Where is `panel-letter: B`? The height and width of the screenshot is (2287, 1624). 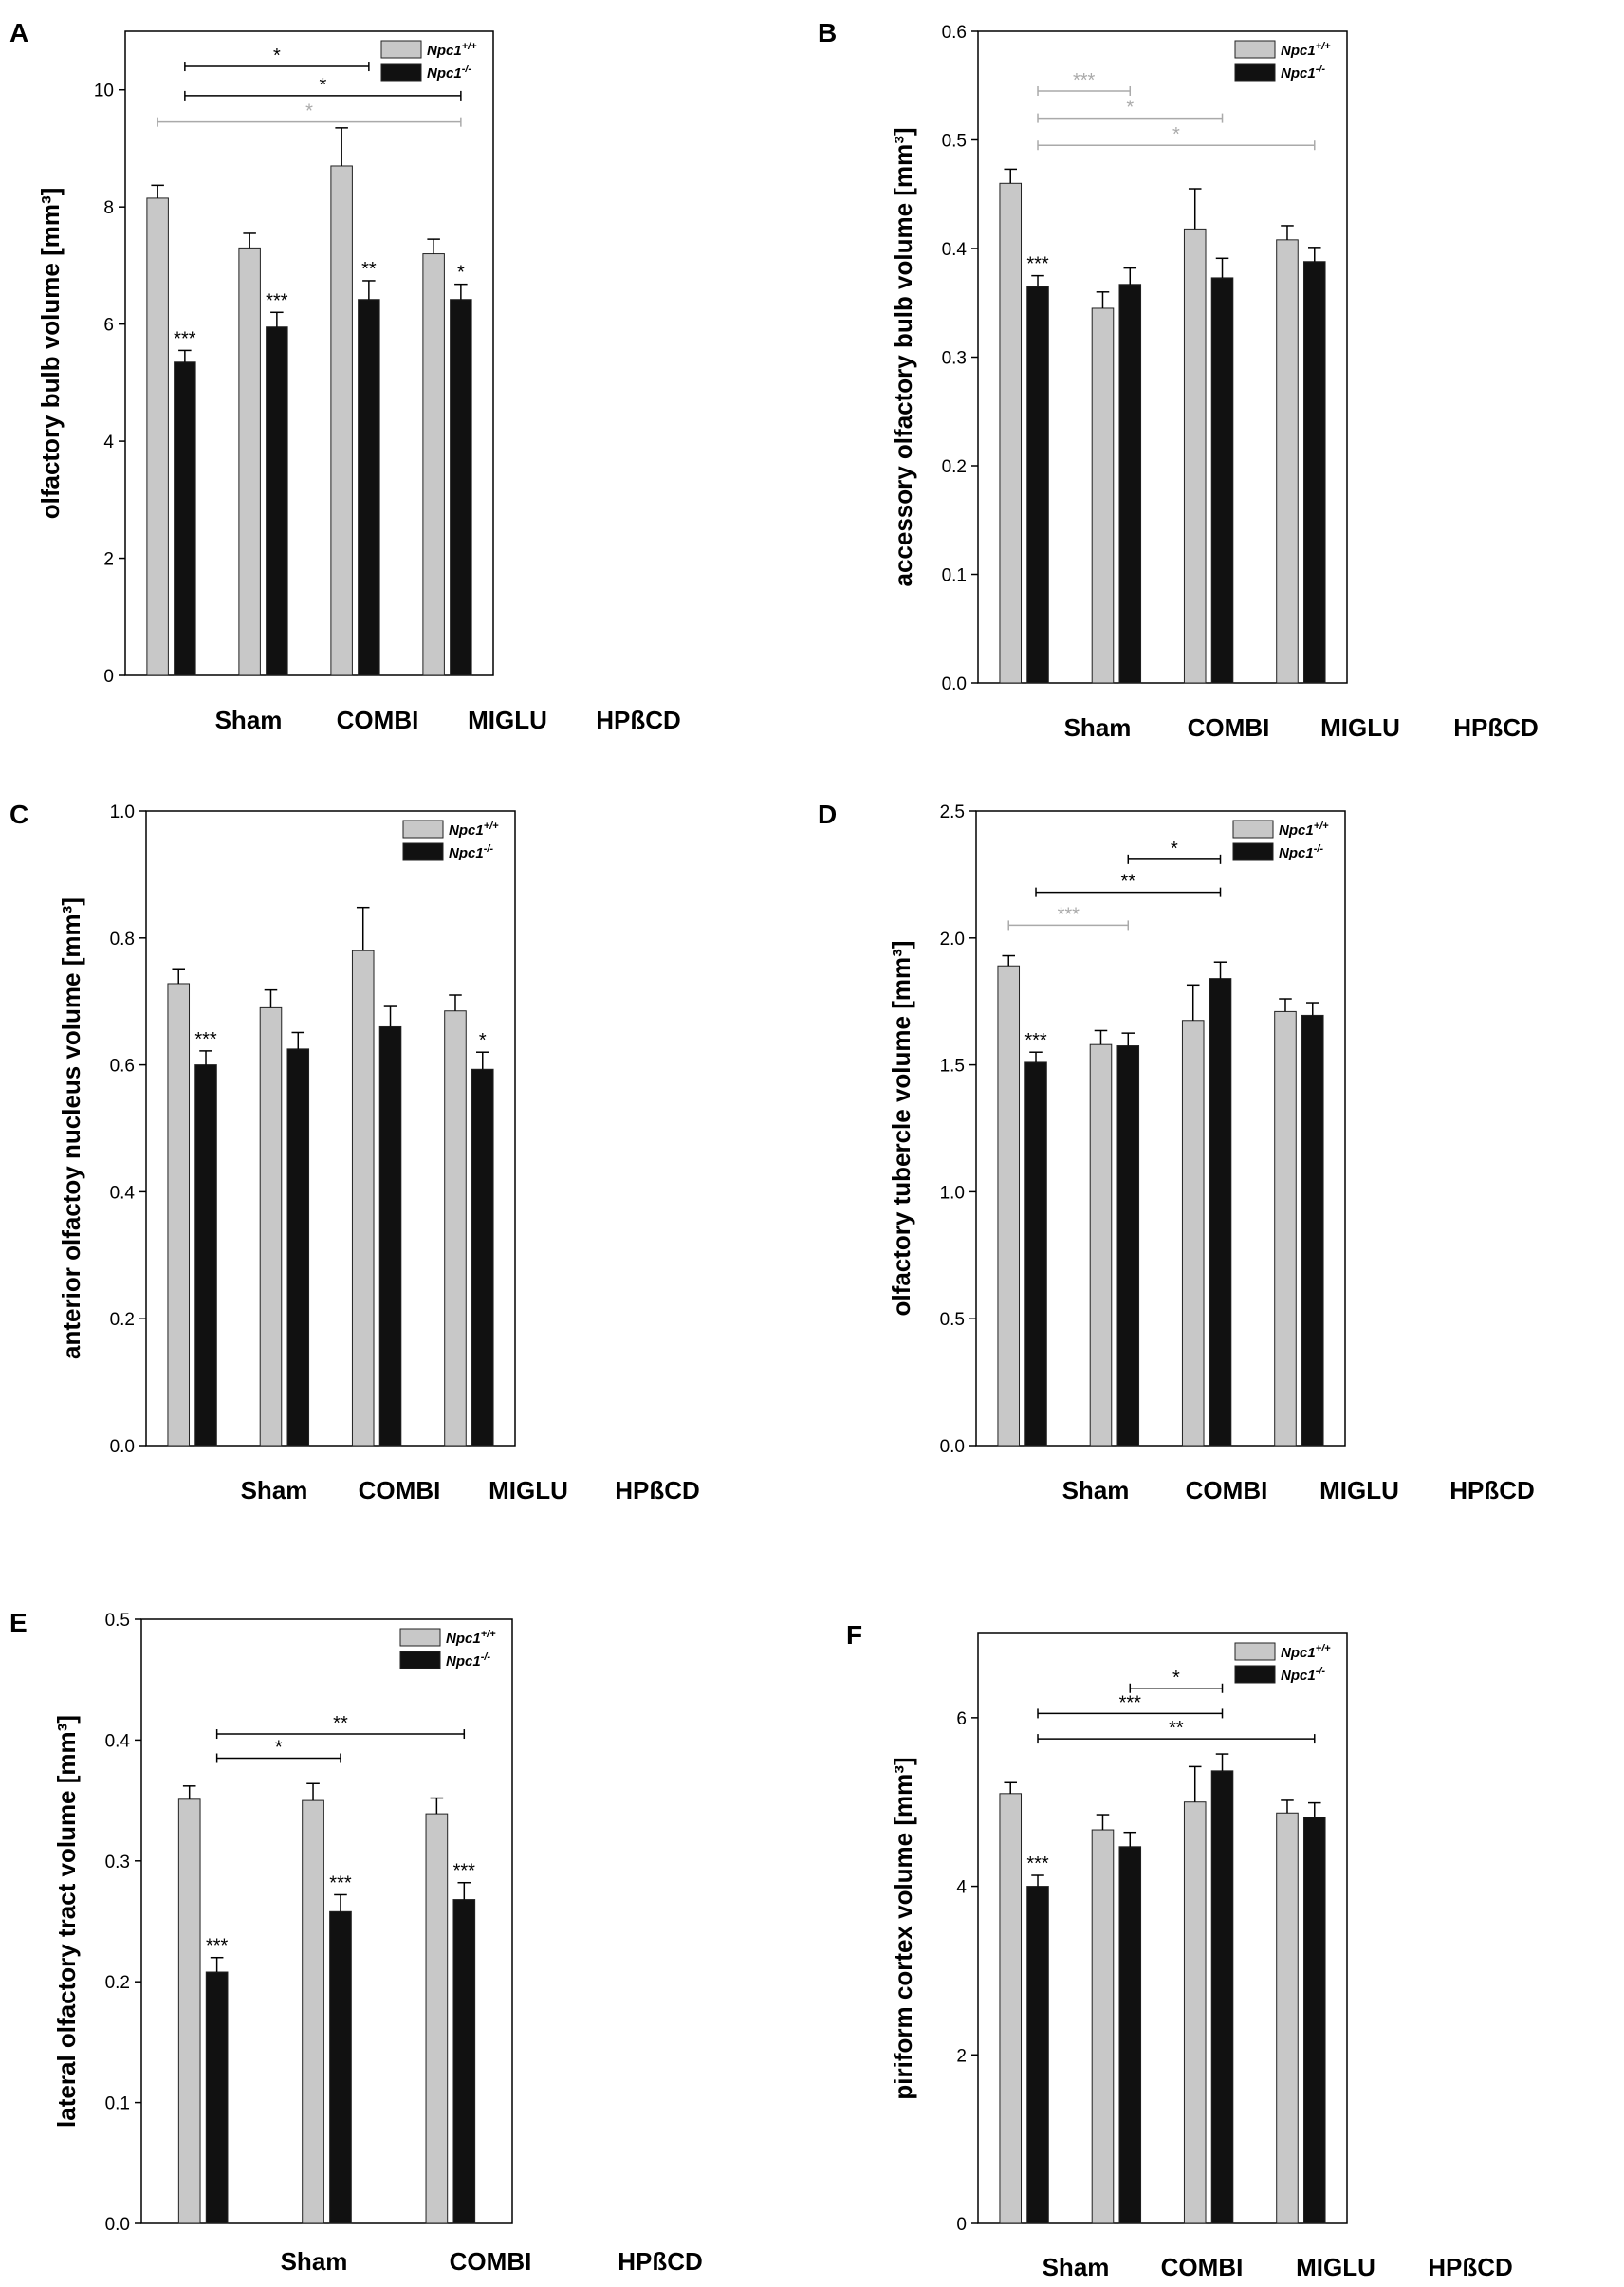 panel-letter: B is located at coordinates (828, 32).